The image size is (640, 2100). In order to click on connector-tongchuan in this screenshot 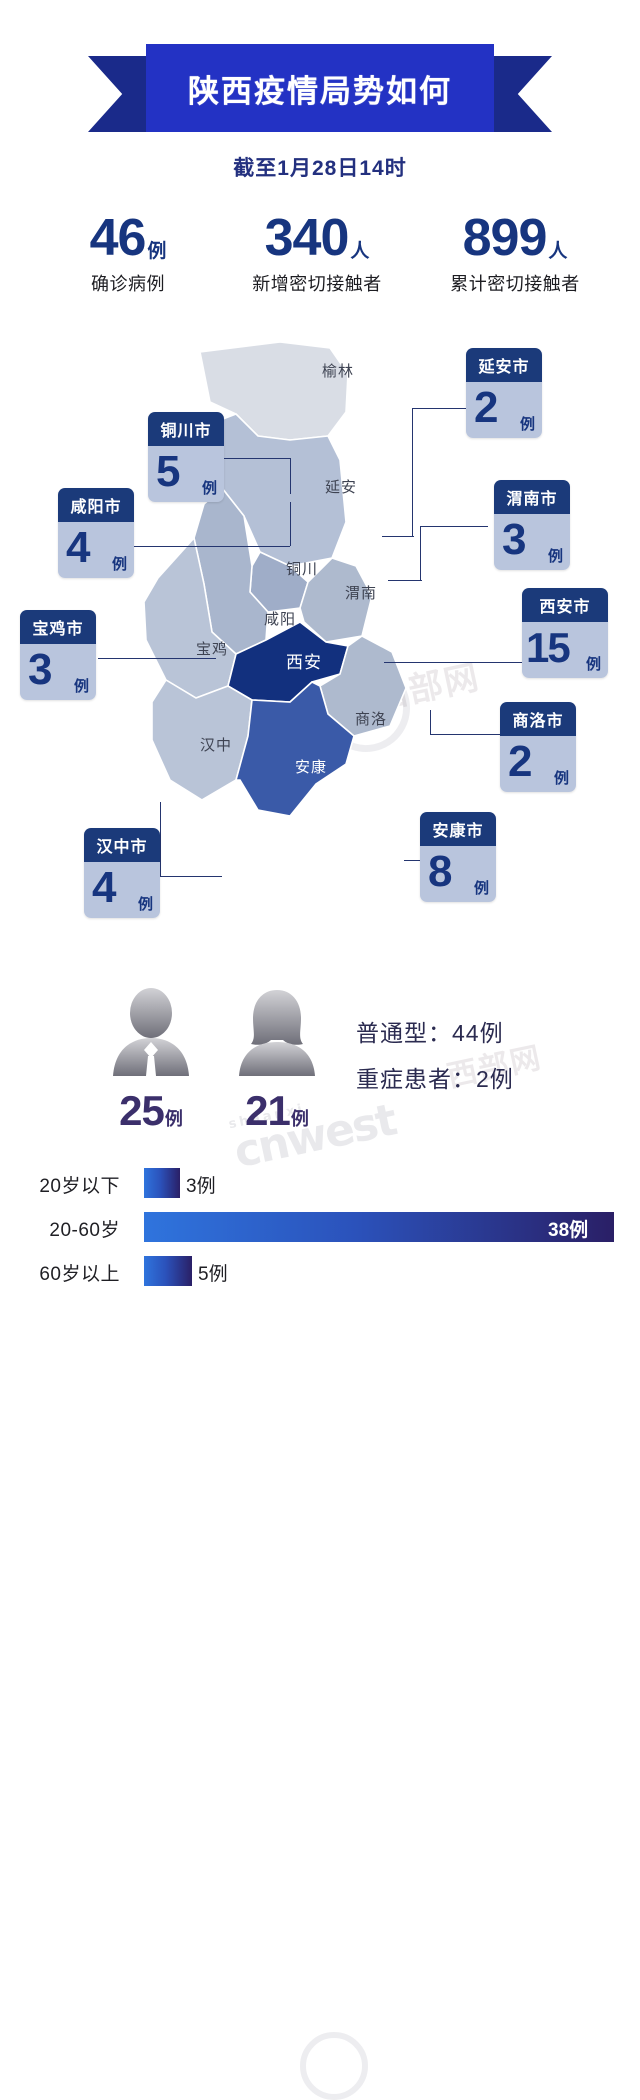, I will do `click(254, 458)`.